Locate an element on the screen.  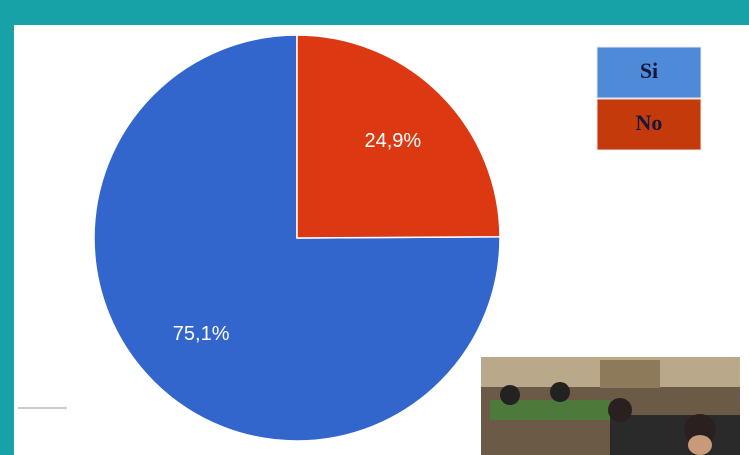
slice-label: 24,9% is located at coordinates (393, 141).